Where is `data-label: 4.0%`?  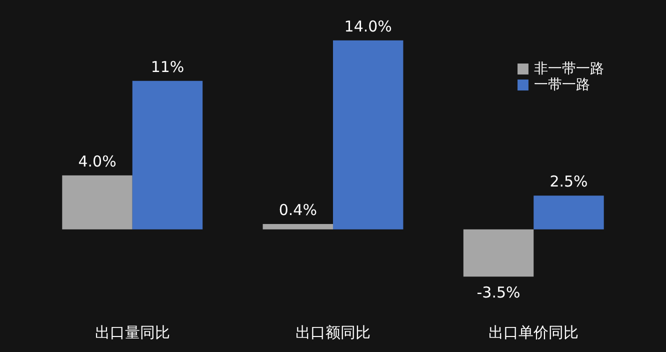
data-label: 4.0% is located at coordinates (97, 161).